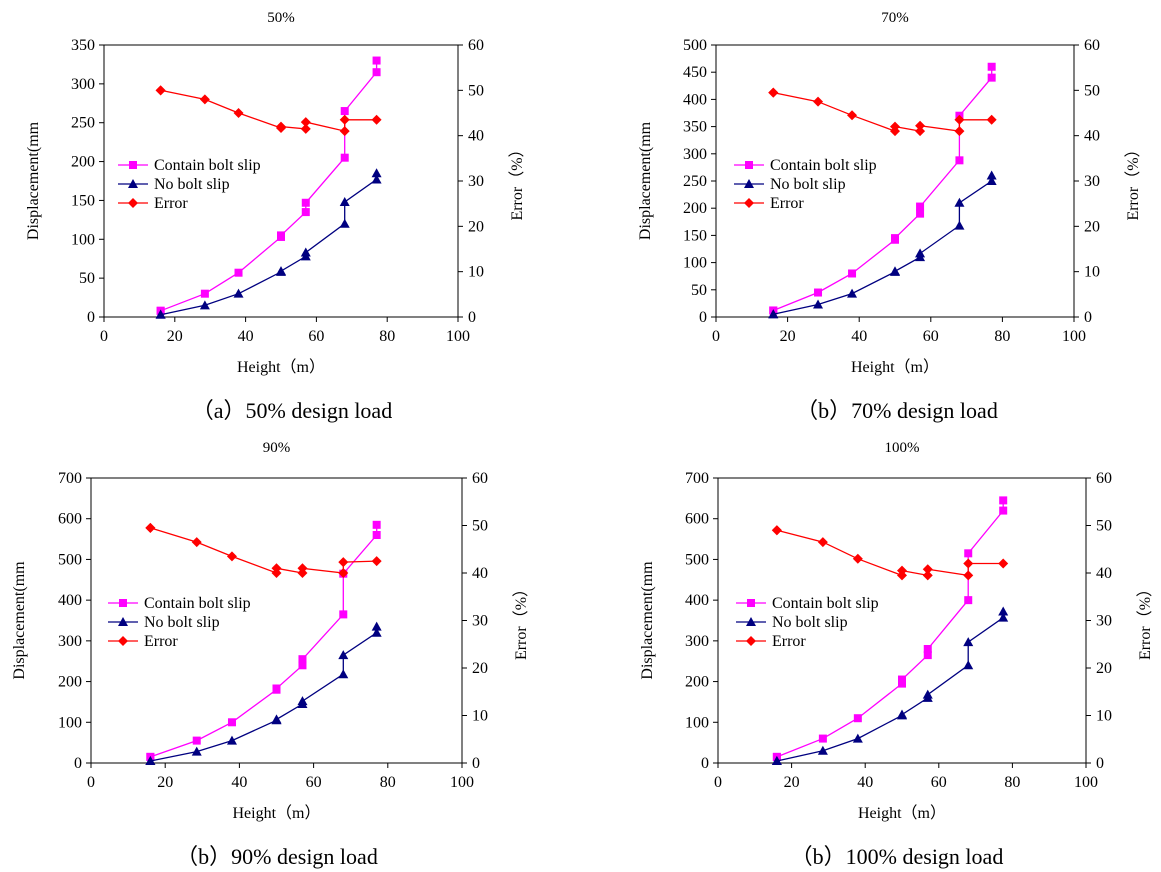 The height and width of the screenshot is (872, 1161). I want to click on chart-caption: （a）50% design load, so click(292, 410).